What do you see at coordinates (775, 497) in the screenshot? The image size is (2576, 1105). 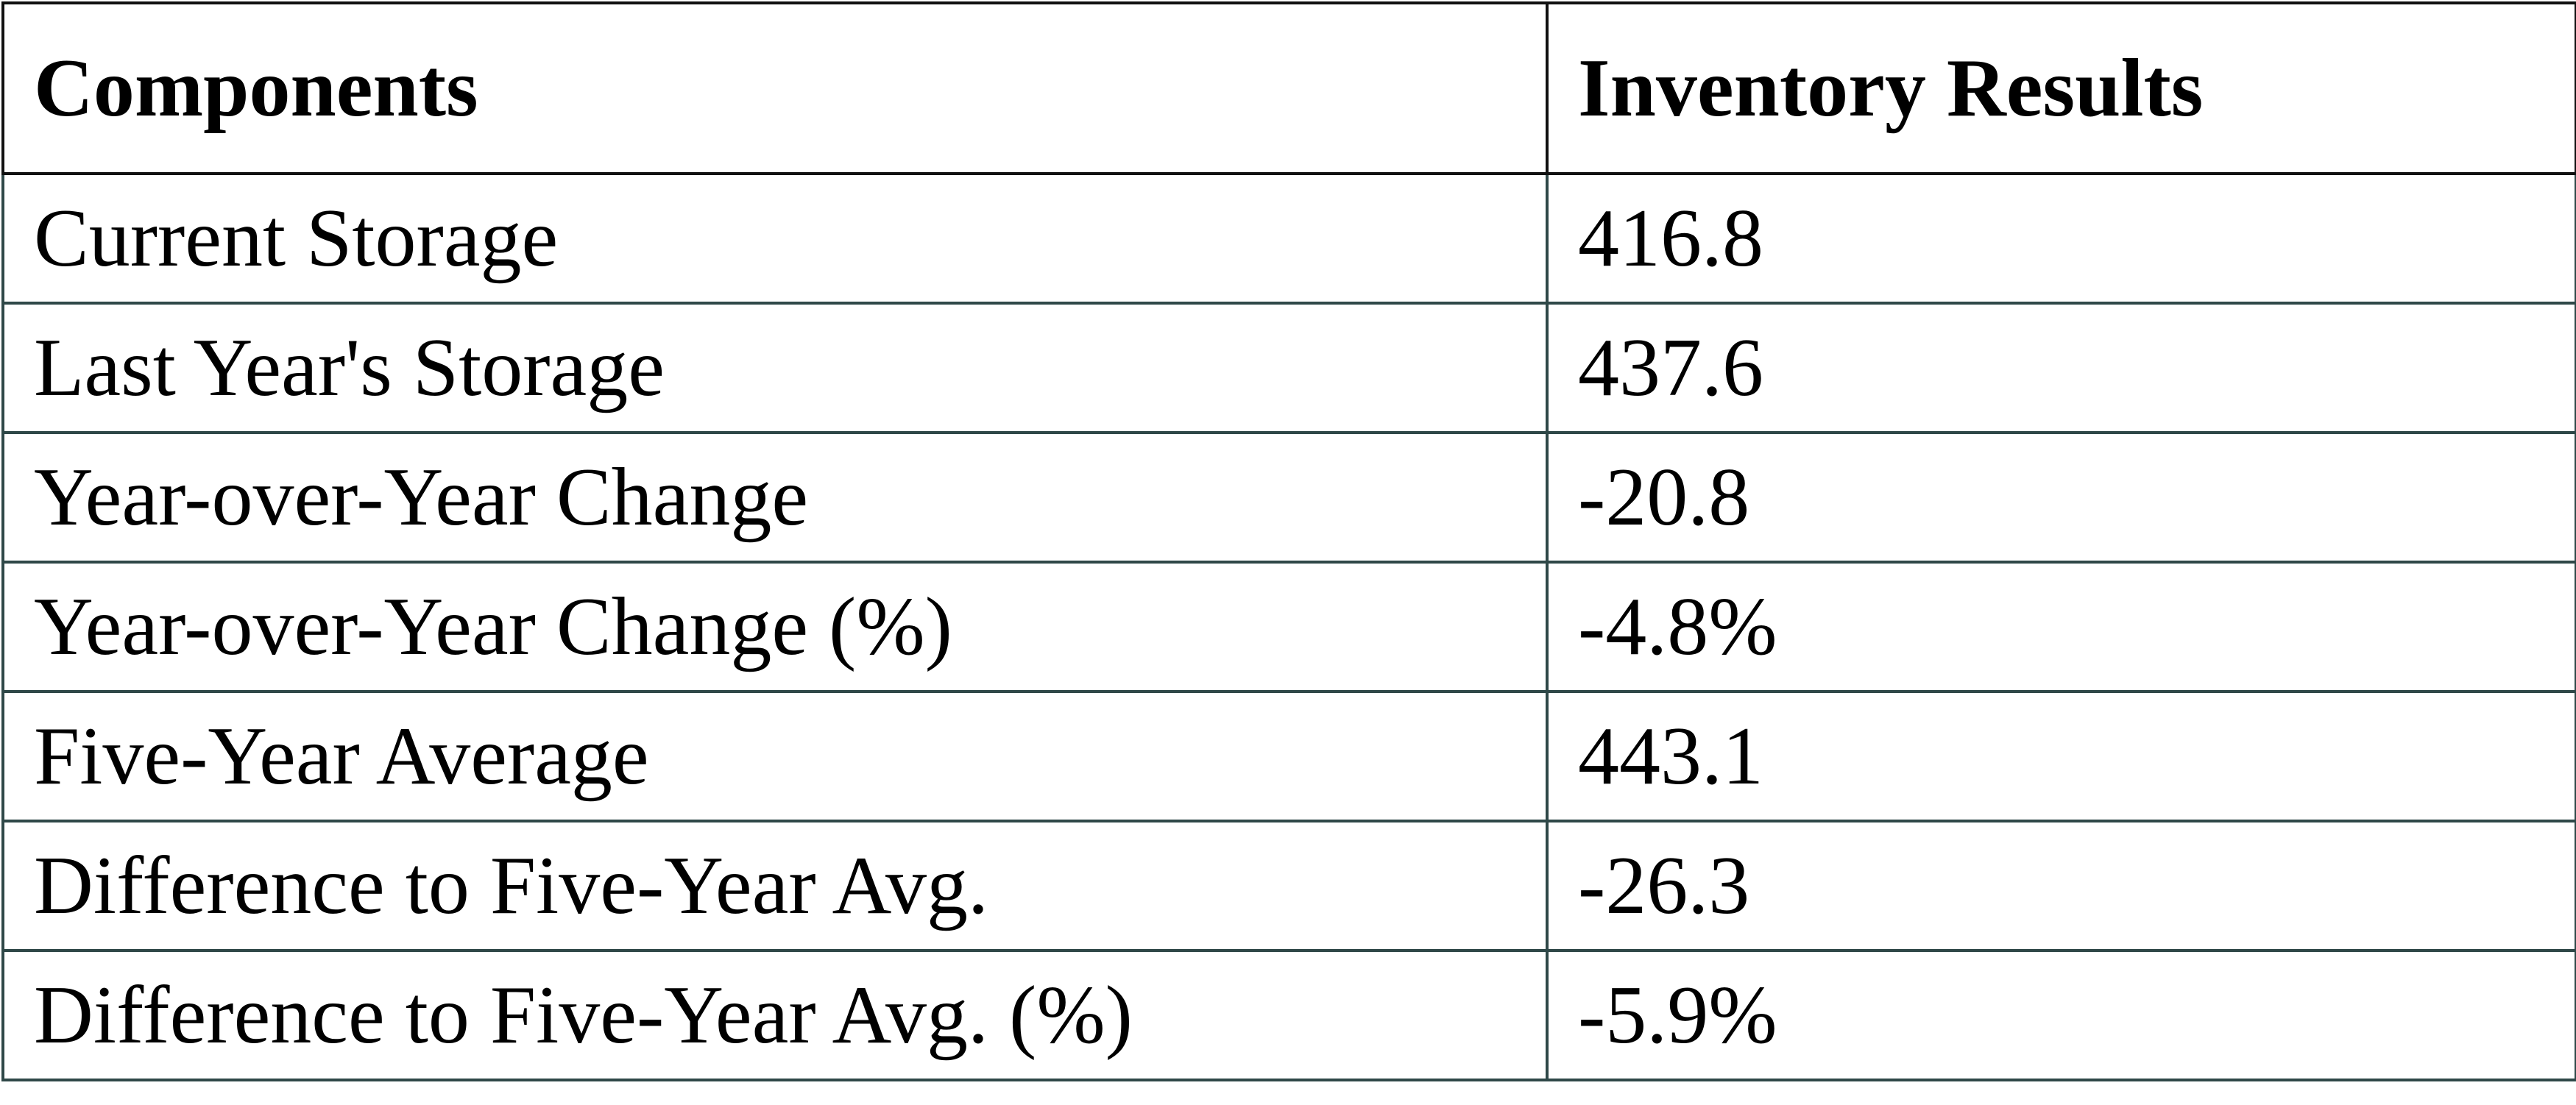 I see `component-cell: Year-over-Year Change` at bounding box center [775, 497].